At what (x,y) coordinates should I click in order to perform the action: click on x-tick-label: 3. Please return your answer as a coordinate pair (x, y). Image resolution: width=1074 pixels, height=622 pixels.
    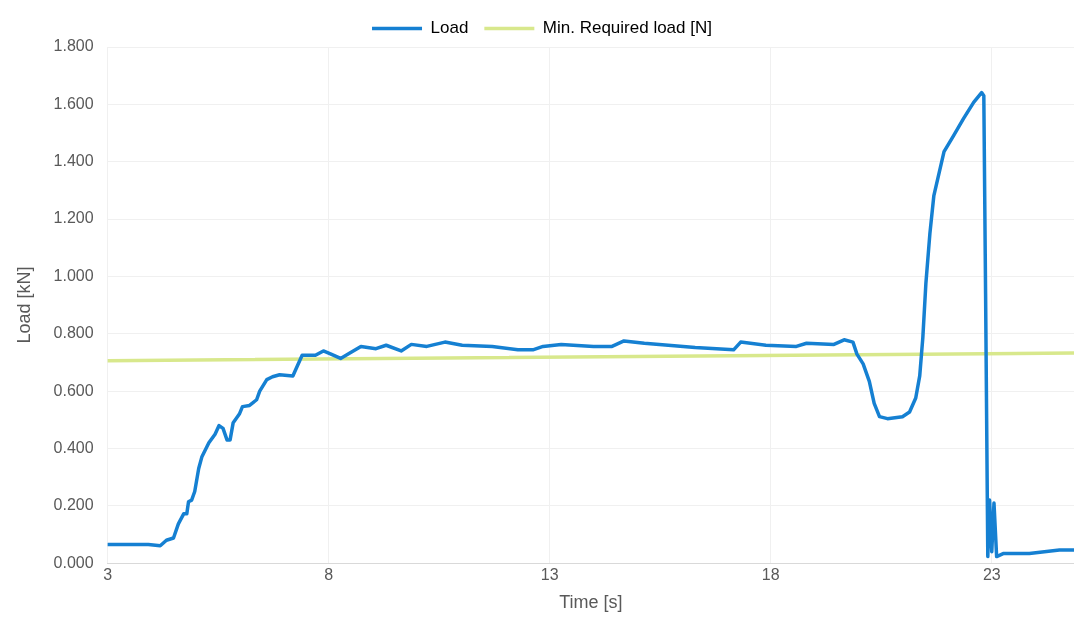
    Looking at the image, I should click on (108, 575).